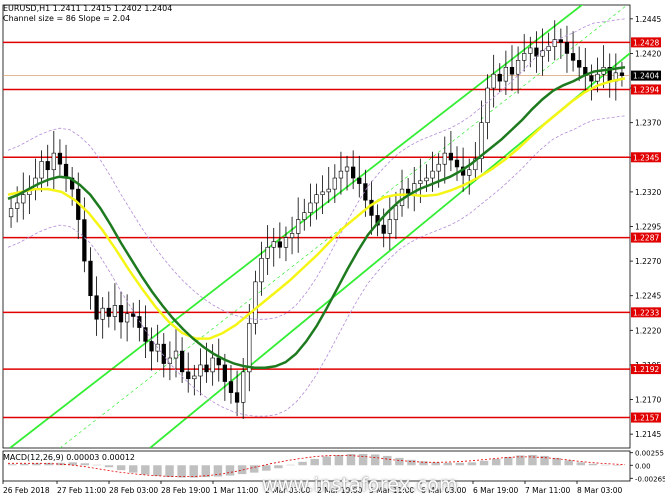 This screenshot has height=499, width=665. I want to click on y-tick-label: 1.2245, so click(648, 296).